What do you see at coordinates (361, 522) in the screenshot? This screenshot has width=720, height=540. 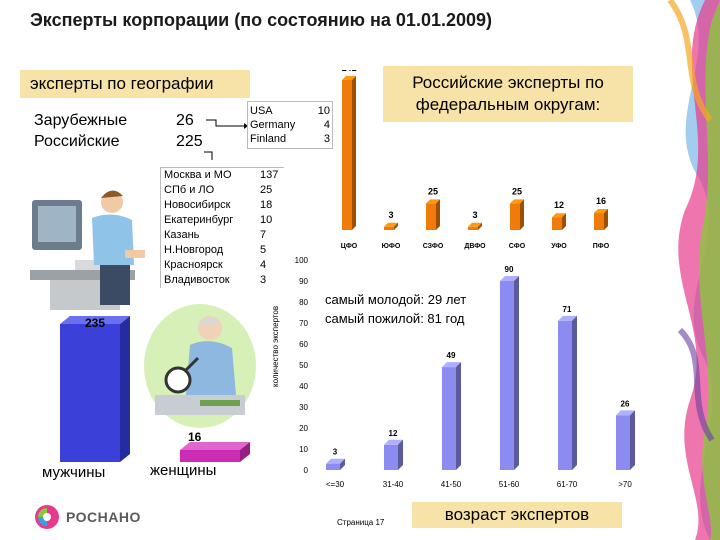 I see `page-number: Страница 17` at bounding box center [361, 522].